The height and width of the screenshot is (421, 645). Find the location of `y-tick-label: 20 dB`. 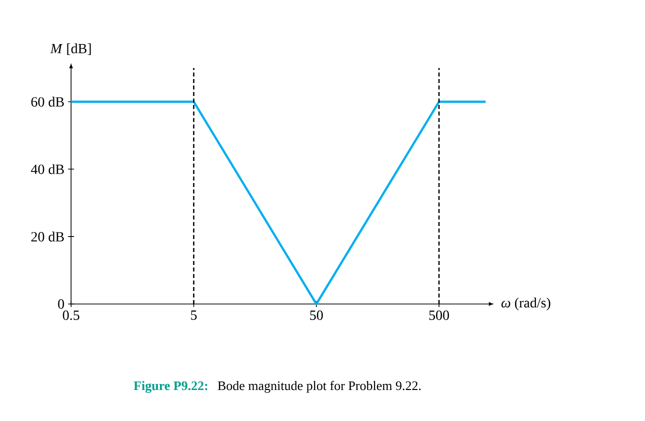

y-tick-label: 20 dB is located at coordinates (47, 237).